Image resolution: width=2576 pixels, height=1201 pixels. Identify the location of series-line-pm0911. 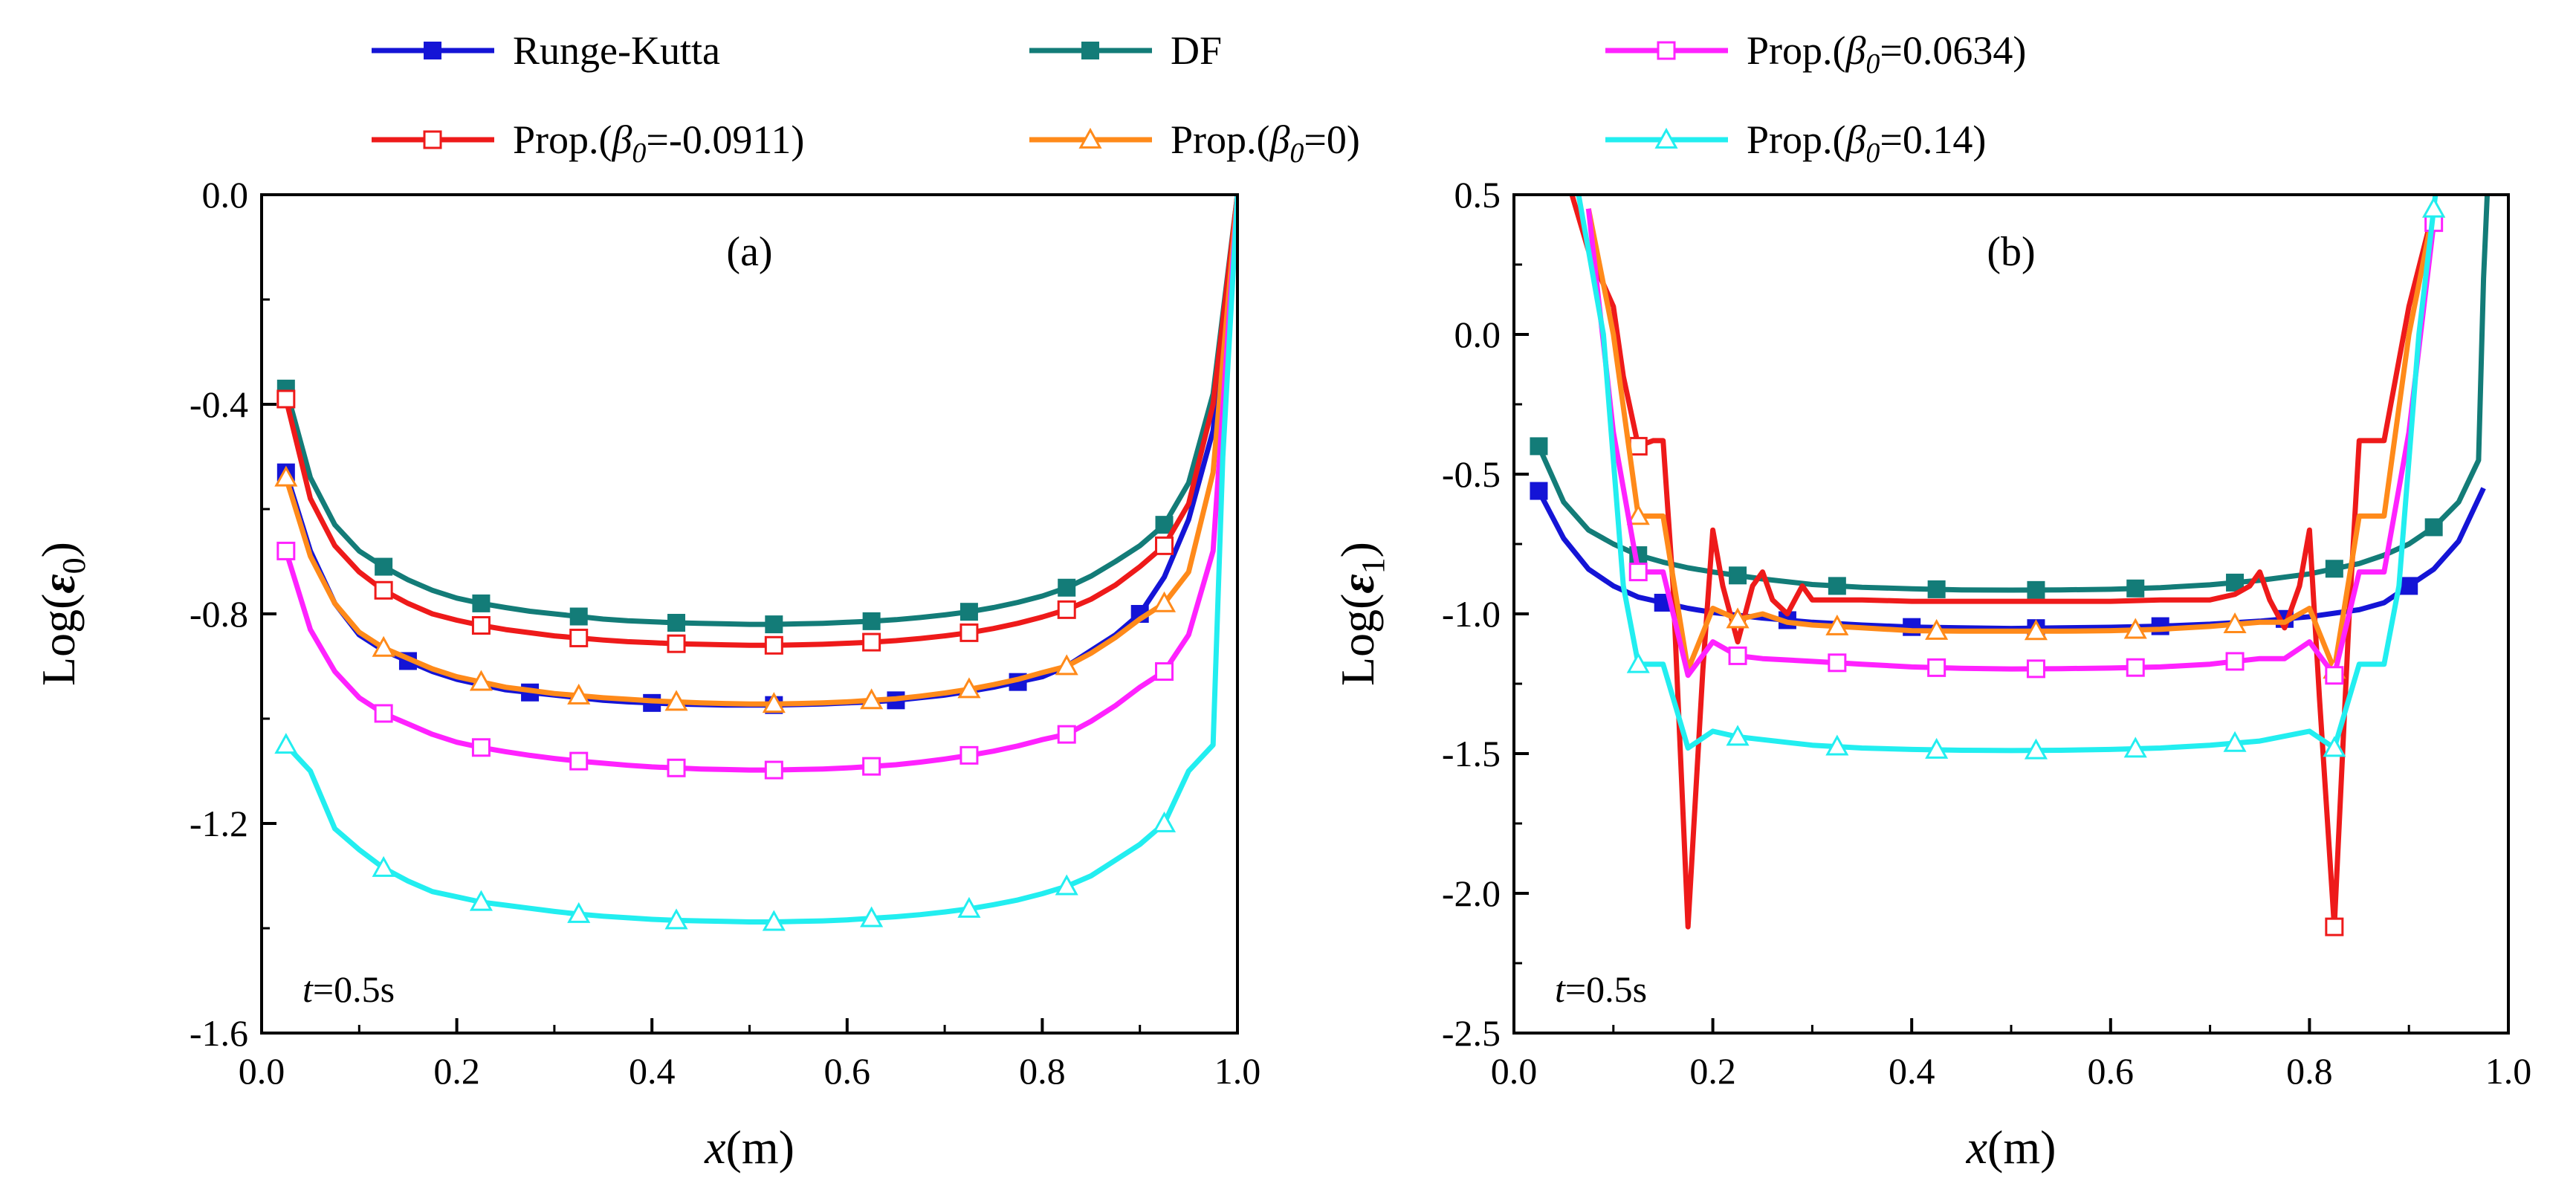
(760, 421).